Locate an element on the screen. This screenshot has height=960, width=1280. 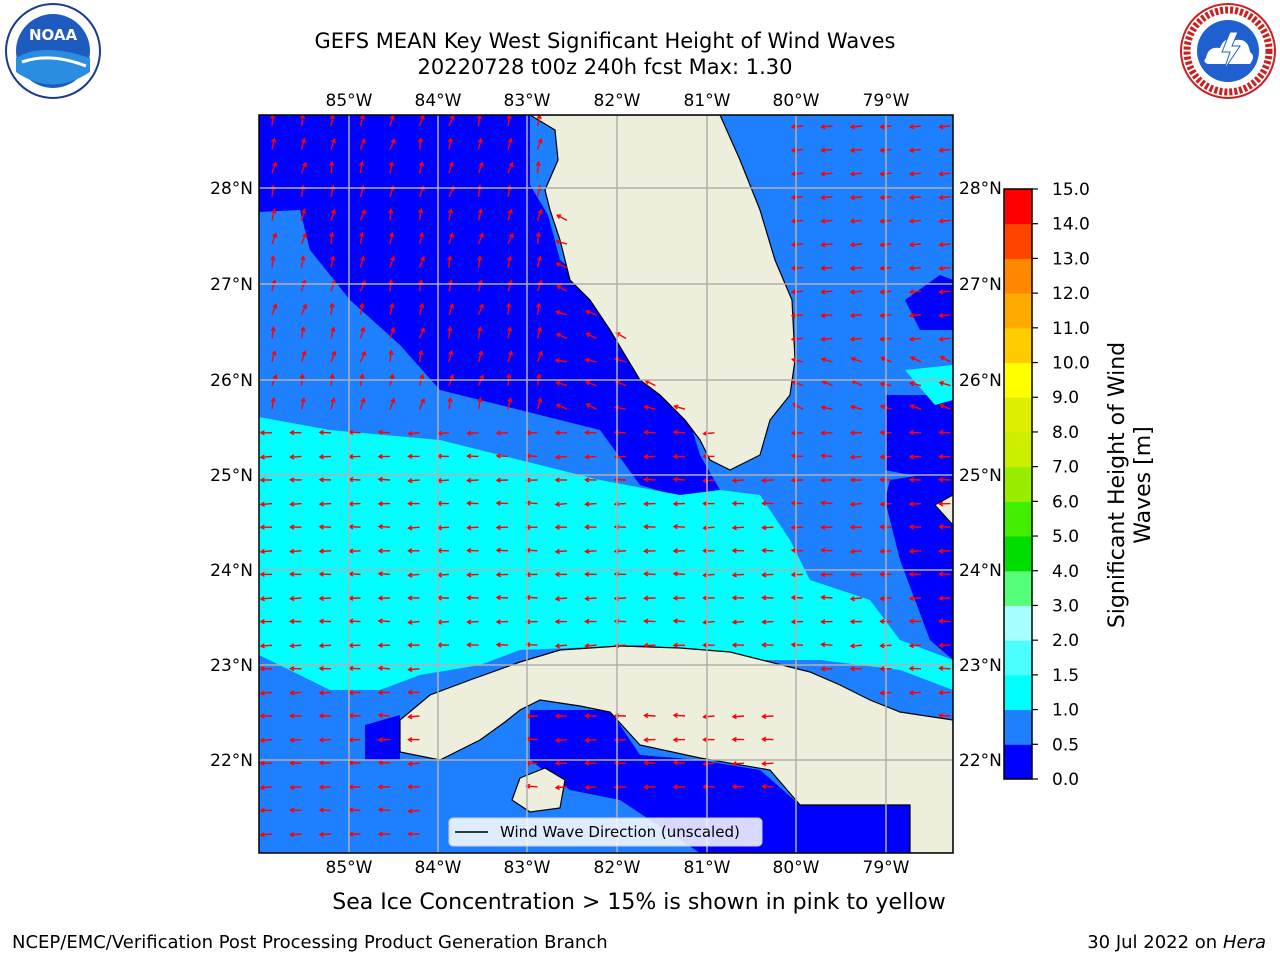
lon-label-top: 82°W is located at coordinates (617, 101).